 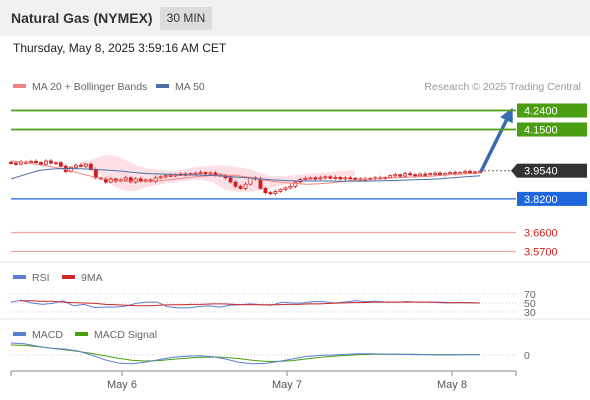 What do you see at coordinates (530, 304) in the screenshot?
I see `rsi-tick-label: 50` at bounding box center [530, 304].